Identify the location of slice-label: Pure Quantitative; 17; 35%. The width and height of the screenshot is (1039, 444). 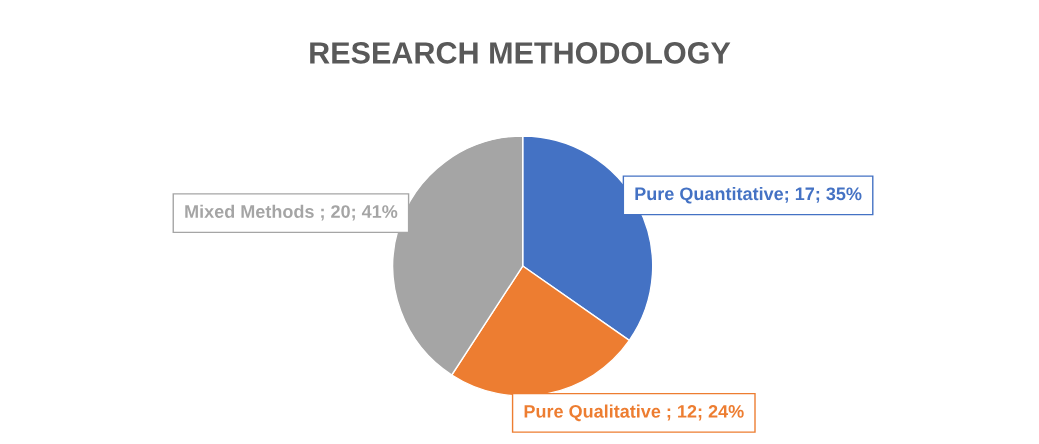
(748, 195).